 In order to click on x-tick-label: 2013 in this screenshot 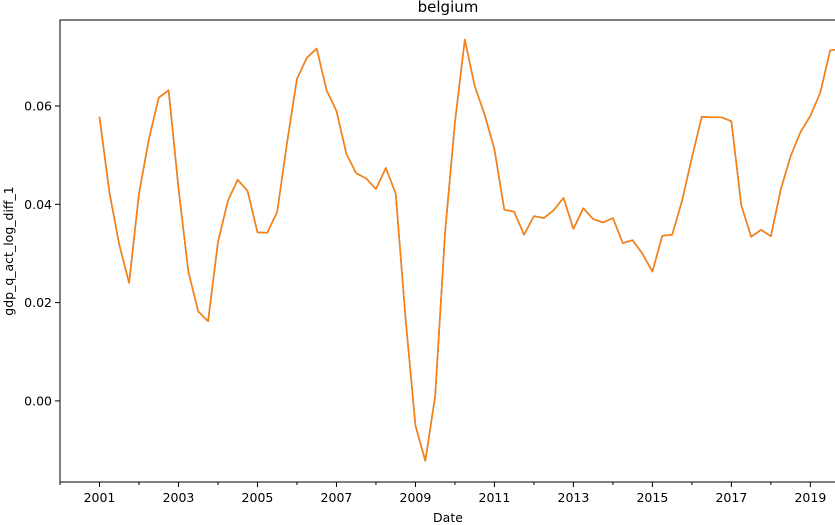, I will do `click(574, 497)`.